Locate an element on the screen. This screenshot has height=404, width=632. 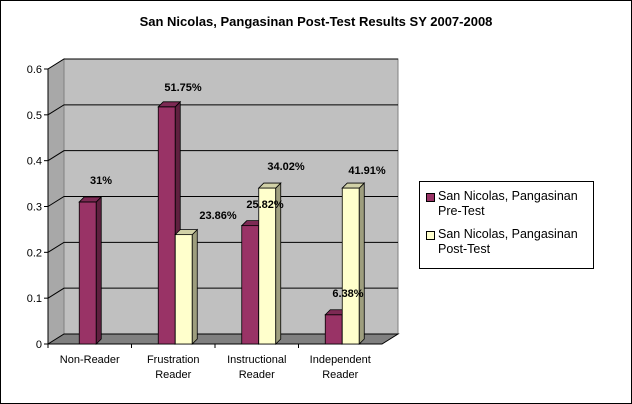
x-tick-label: Frustration is located at coordinates (173, 360).